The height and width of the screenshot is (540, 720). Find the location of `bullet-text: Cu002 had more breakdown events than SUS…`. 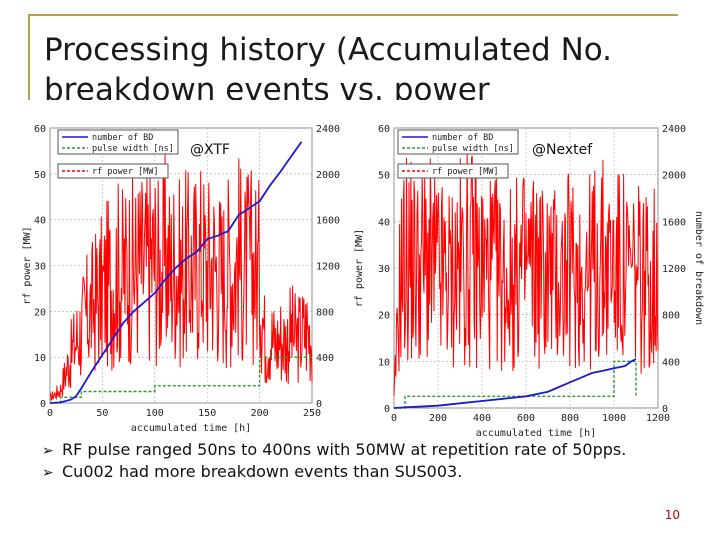

bullet-text: Cu002 had more breakdown events than SUS… is located at coordinates (262, 471).